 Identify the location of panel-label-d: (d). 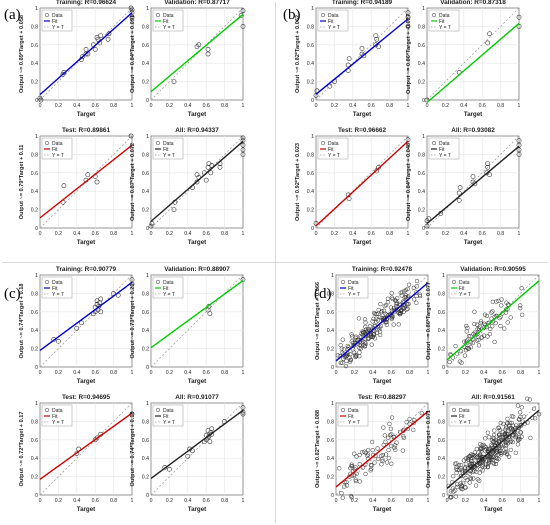
(323, 294).